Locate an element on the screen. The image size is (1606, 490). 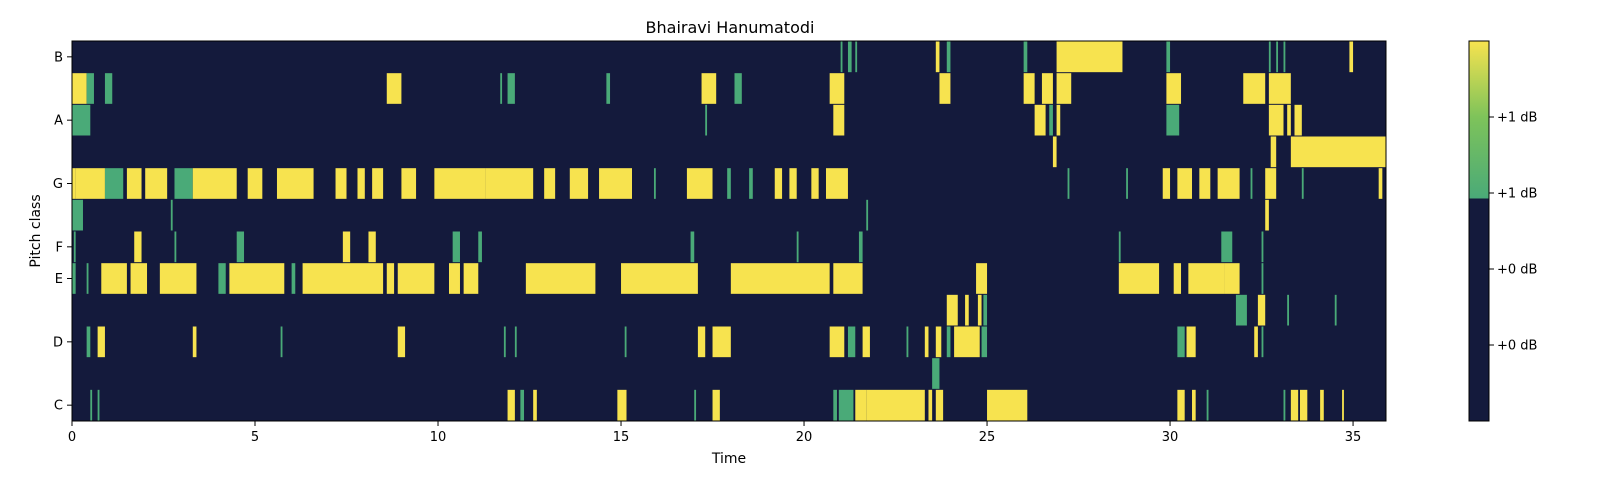
x-tick-label: 20 is located at coordinates (804, 437).